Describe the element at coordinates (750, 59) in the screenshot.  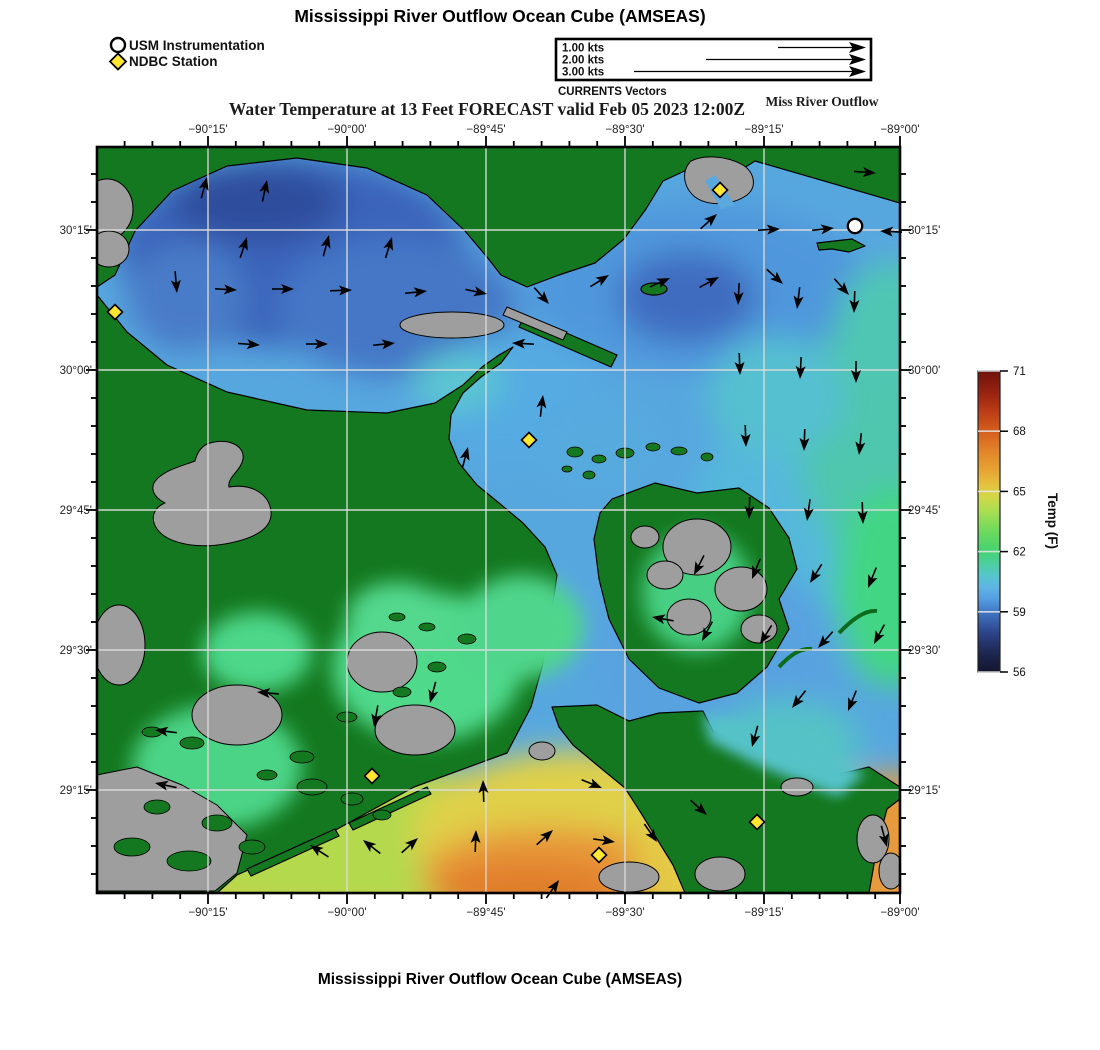
I see `scale-arrows` at that location.